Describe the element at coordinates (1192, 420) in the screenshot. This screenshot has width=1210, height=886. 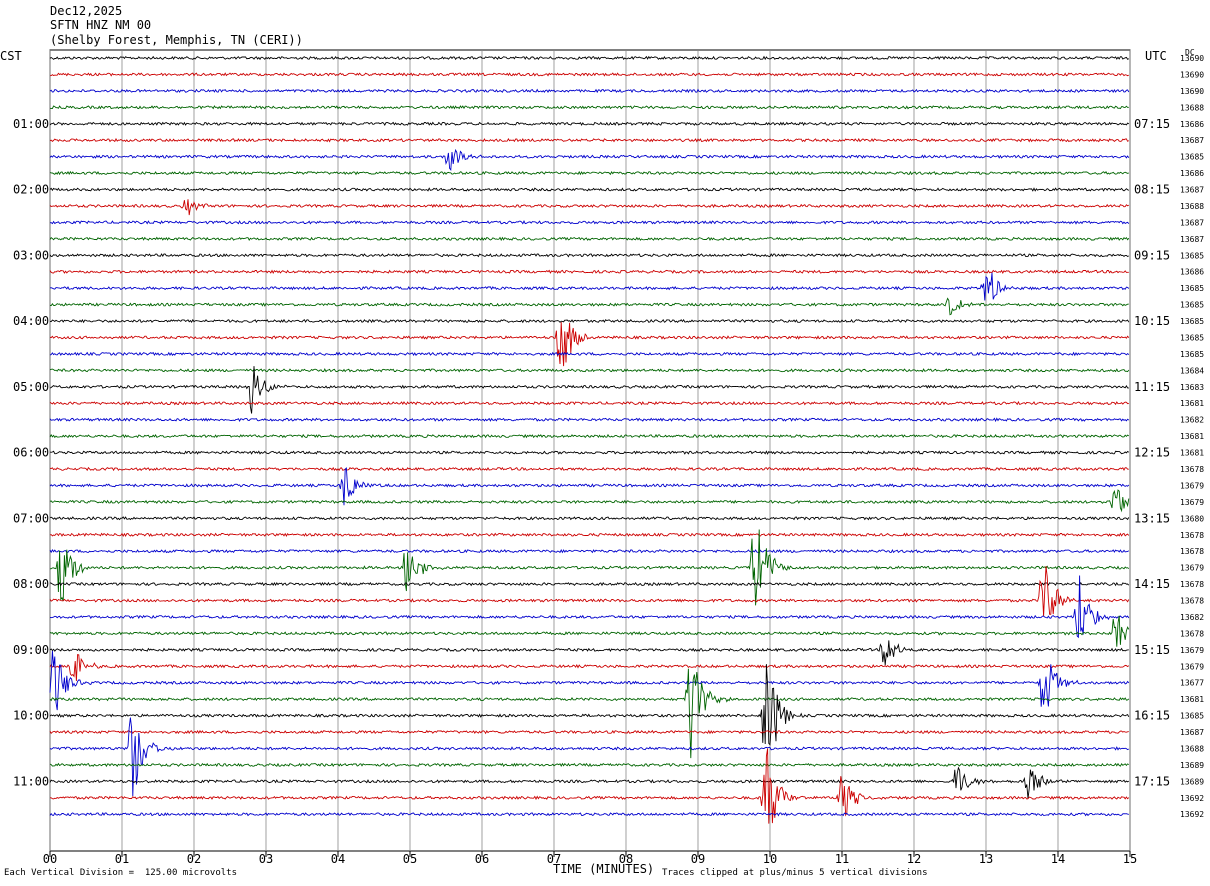
I see `dc-offset-label: 13682` at that location.